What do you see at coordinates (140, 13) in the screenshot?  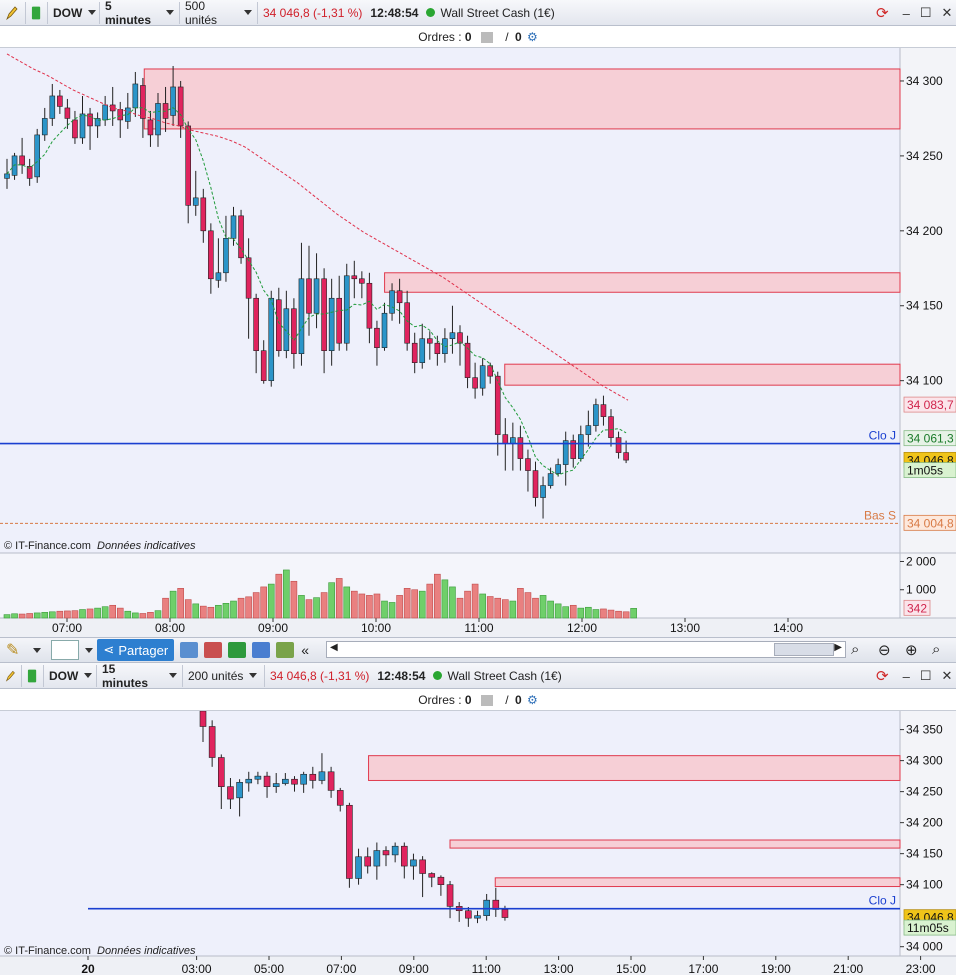 I see `timeframe-selector: 5 minutes` at bounding box center [140, 13].